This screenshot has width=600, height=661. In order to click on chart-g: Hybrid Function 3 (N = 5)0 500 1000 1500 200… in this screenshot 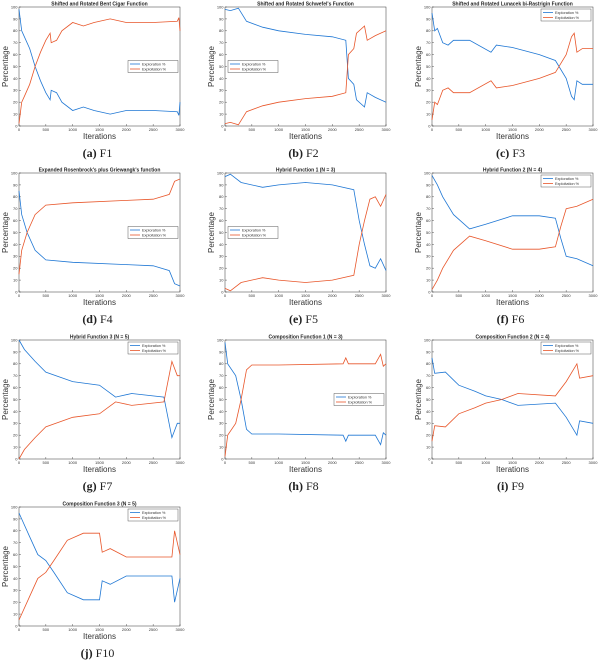, I will do `click(93, 405)`.